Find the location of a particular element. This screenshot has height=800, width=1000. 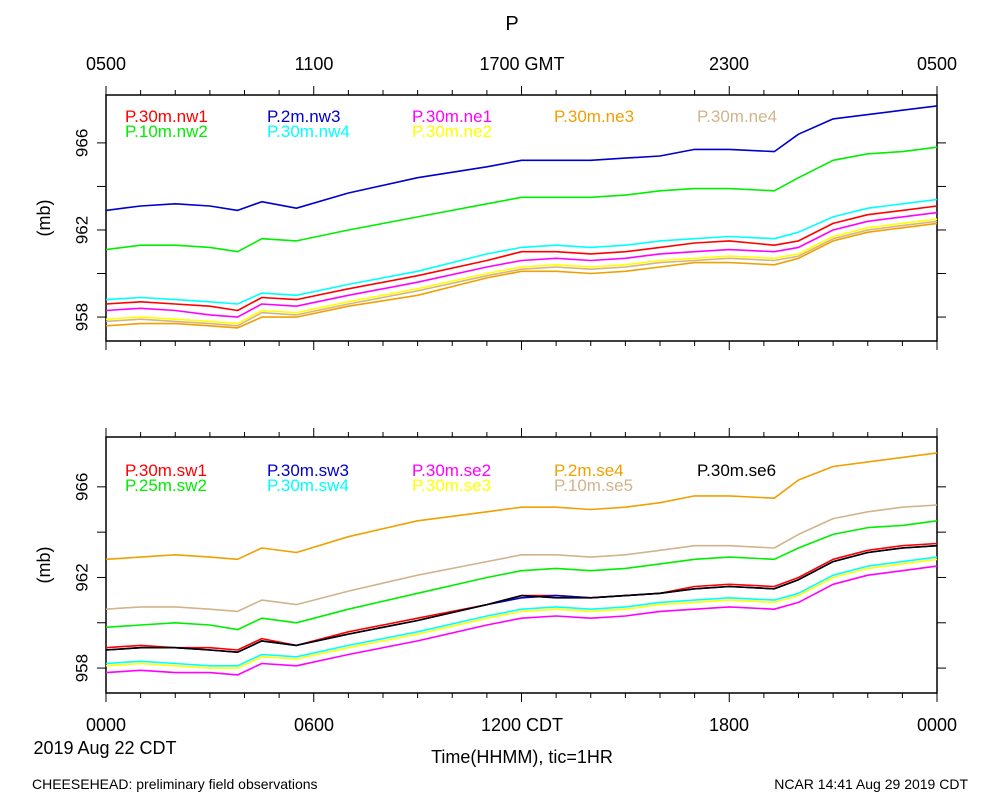

series-line-P.30m.se2 is located at coordinates (521, 620).